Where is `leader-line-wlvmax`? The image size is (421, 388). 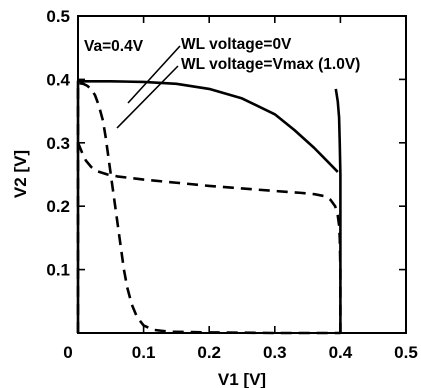
leader-line-wlvmax is located at coordinates (147, 97).